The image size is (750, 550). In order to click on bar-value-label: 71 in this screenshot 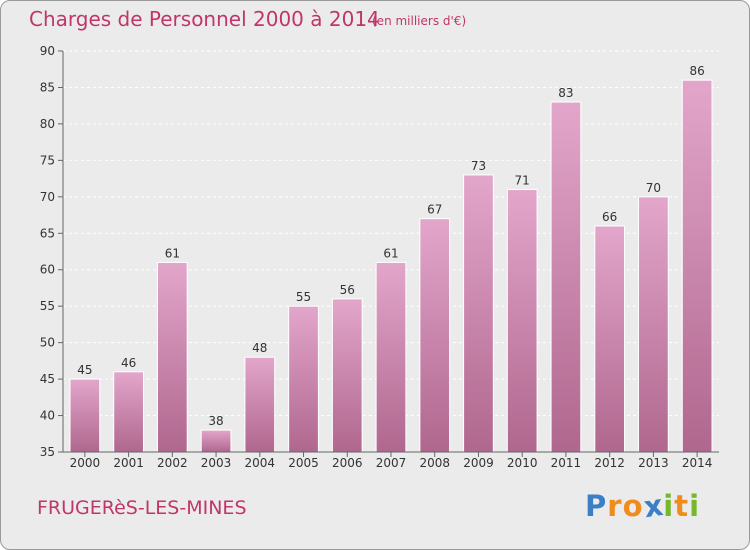, I will do `click(522, 181)`.